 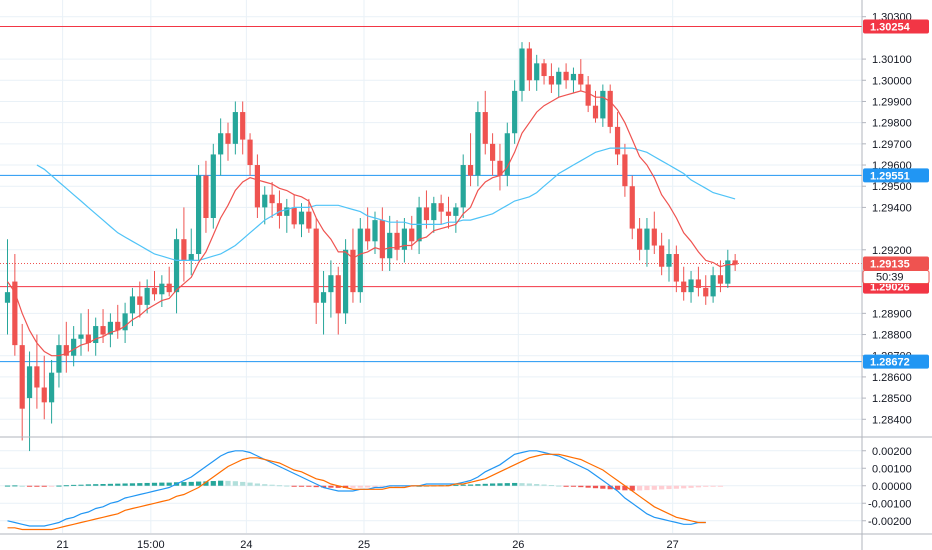 What do you see at coordinates (896, 263) in the screenshot?
I see `current-price-tag-bg` at bounding box center [896, 263].